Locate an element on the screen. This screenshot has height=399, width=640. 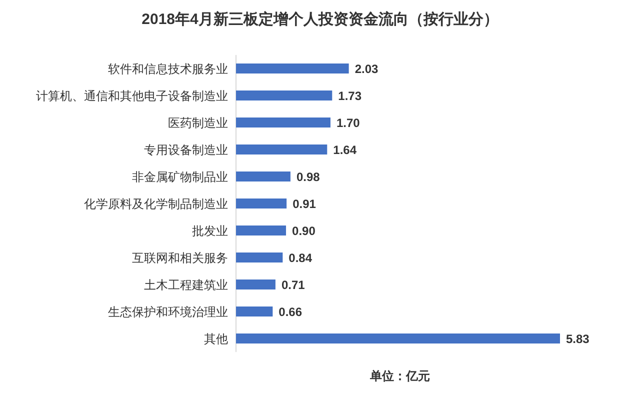
y-tick-label: 计算机、通信和其他电子设备制造业 is located at coordinates (132, 96).